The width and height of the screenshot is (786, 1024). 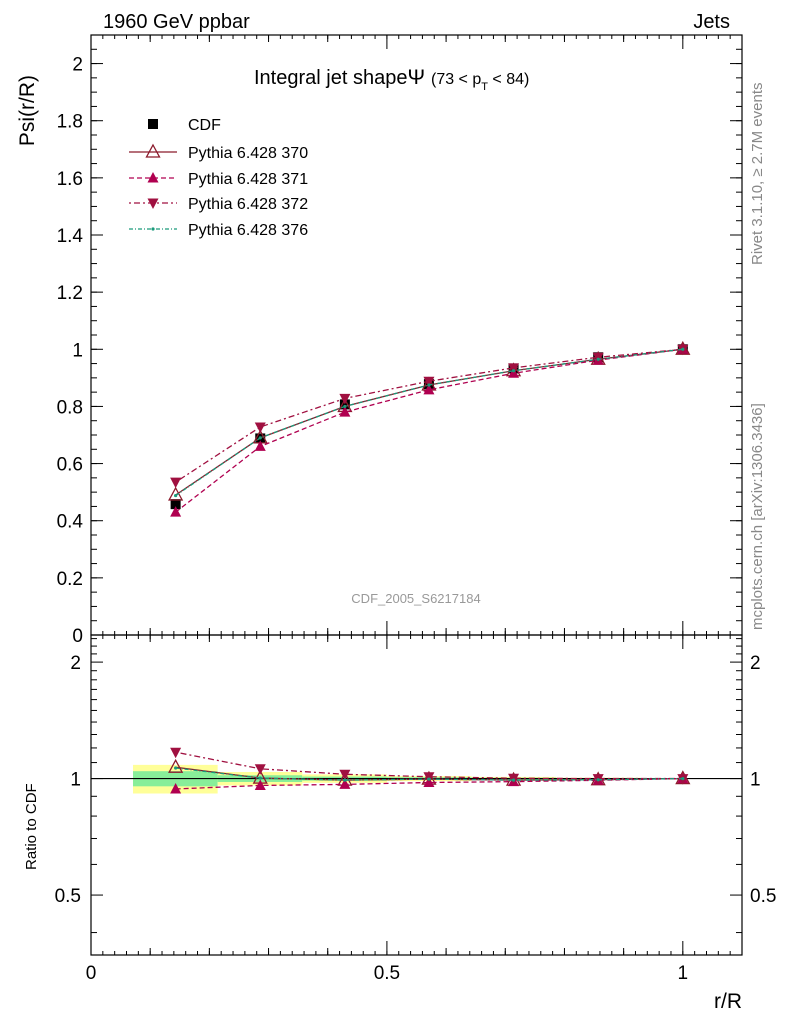 I want to click on y-tick-label: 1.2, so click(x=70, y=293).